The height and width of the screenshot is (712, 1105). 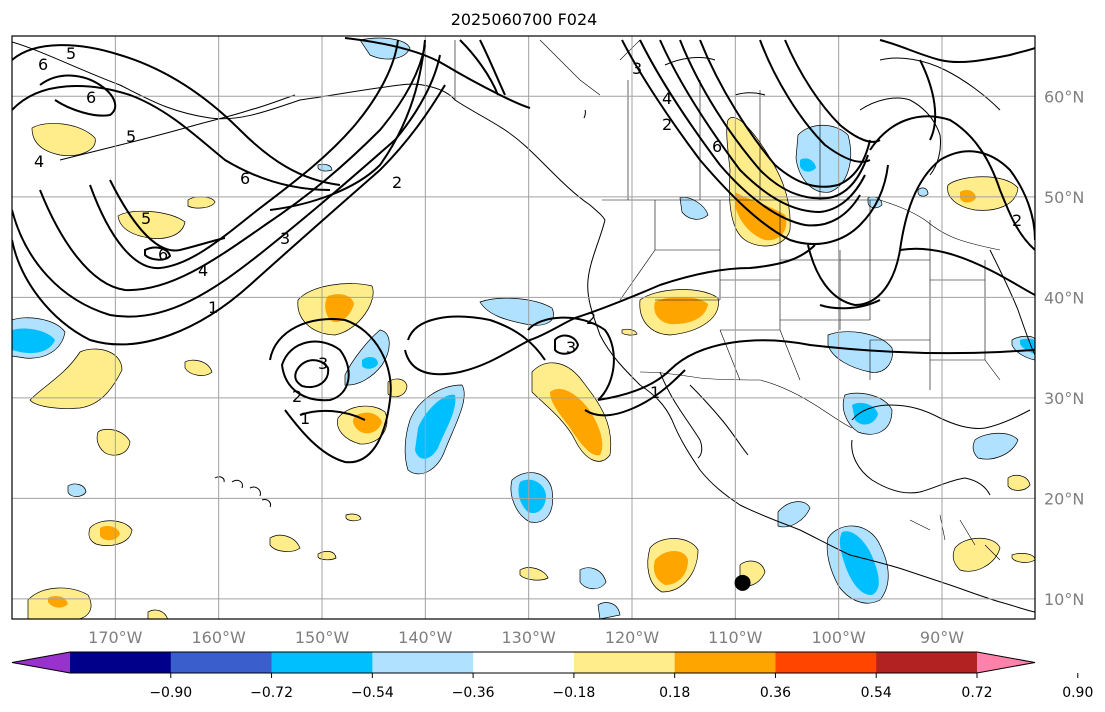 I want to click on coast-hawaii, so click(x=242, y=492).